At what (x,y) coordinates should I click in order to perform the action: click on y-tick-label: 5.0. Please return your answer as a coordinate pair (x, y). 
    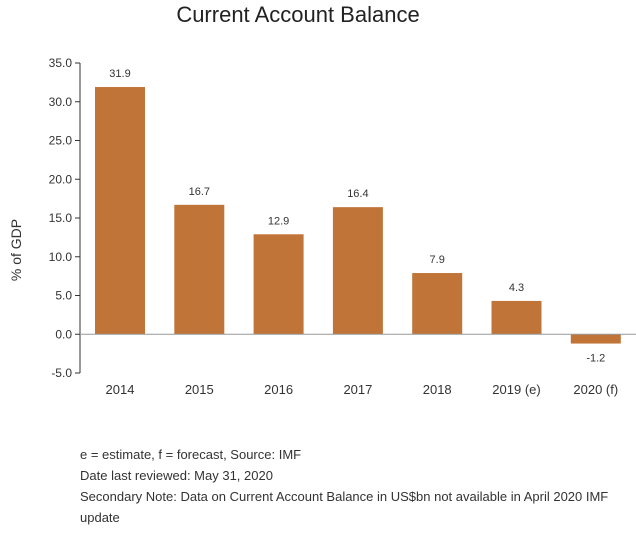
    Looking at the image, I should click on (63, 296).